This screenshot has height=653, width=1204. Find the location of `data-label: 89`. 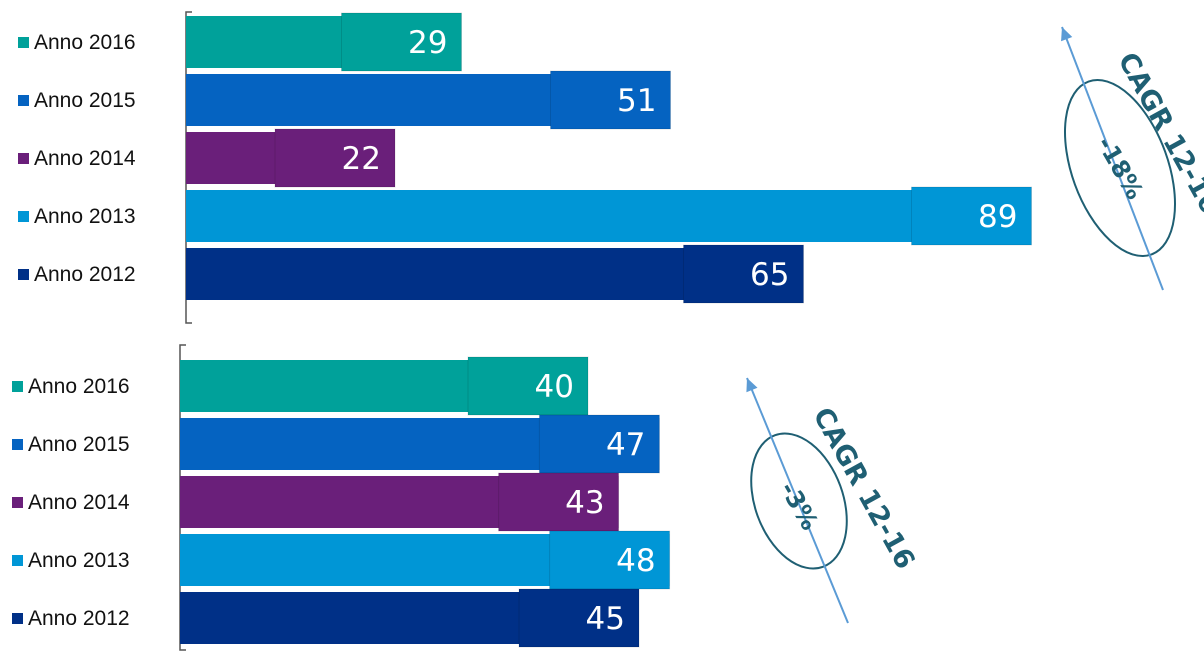

data-label: 89 is located at coordinates (997, 217).